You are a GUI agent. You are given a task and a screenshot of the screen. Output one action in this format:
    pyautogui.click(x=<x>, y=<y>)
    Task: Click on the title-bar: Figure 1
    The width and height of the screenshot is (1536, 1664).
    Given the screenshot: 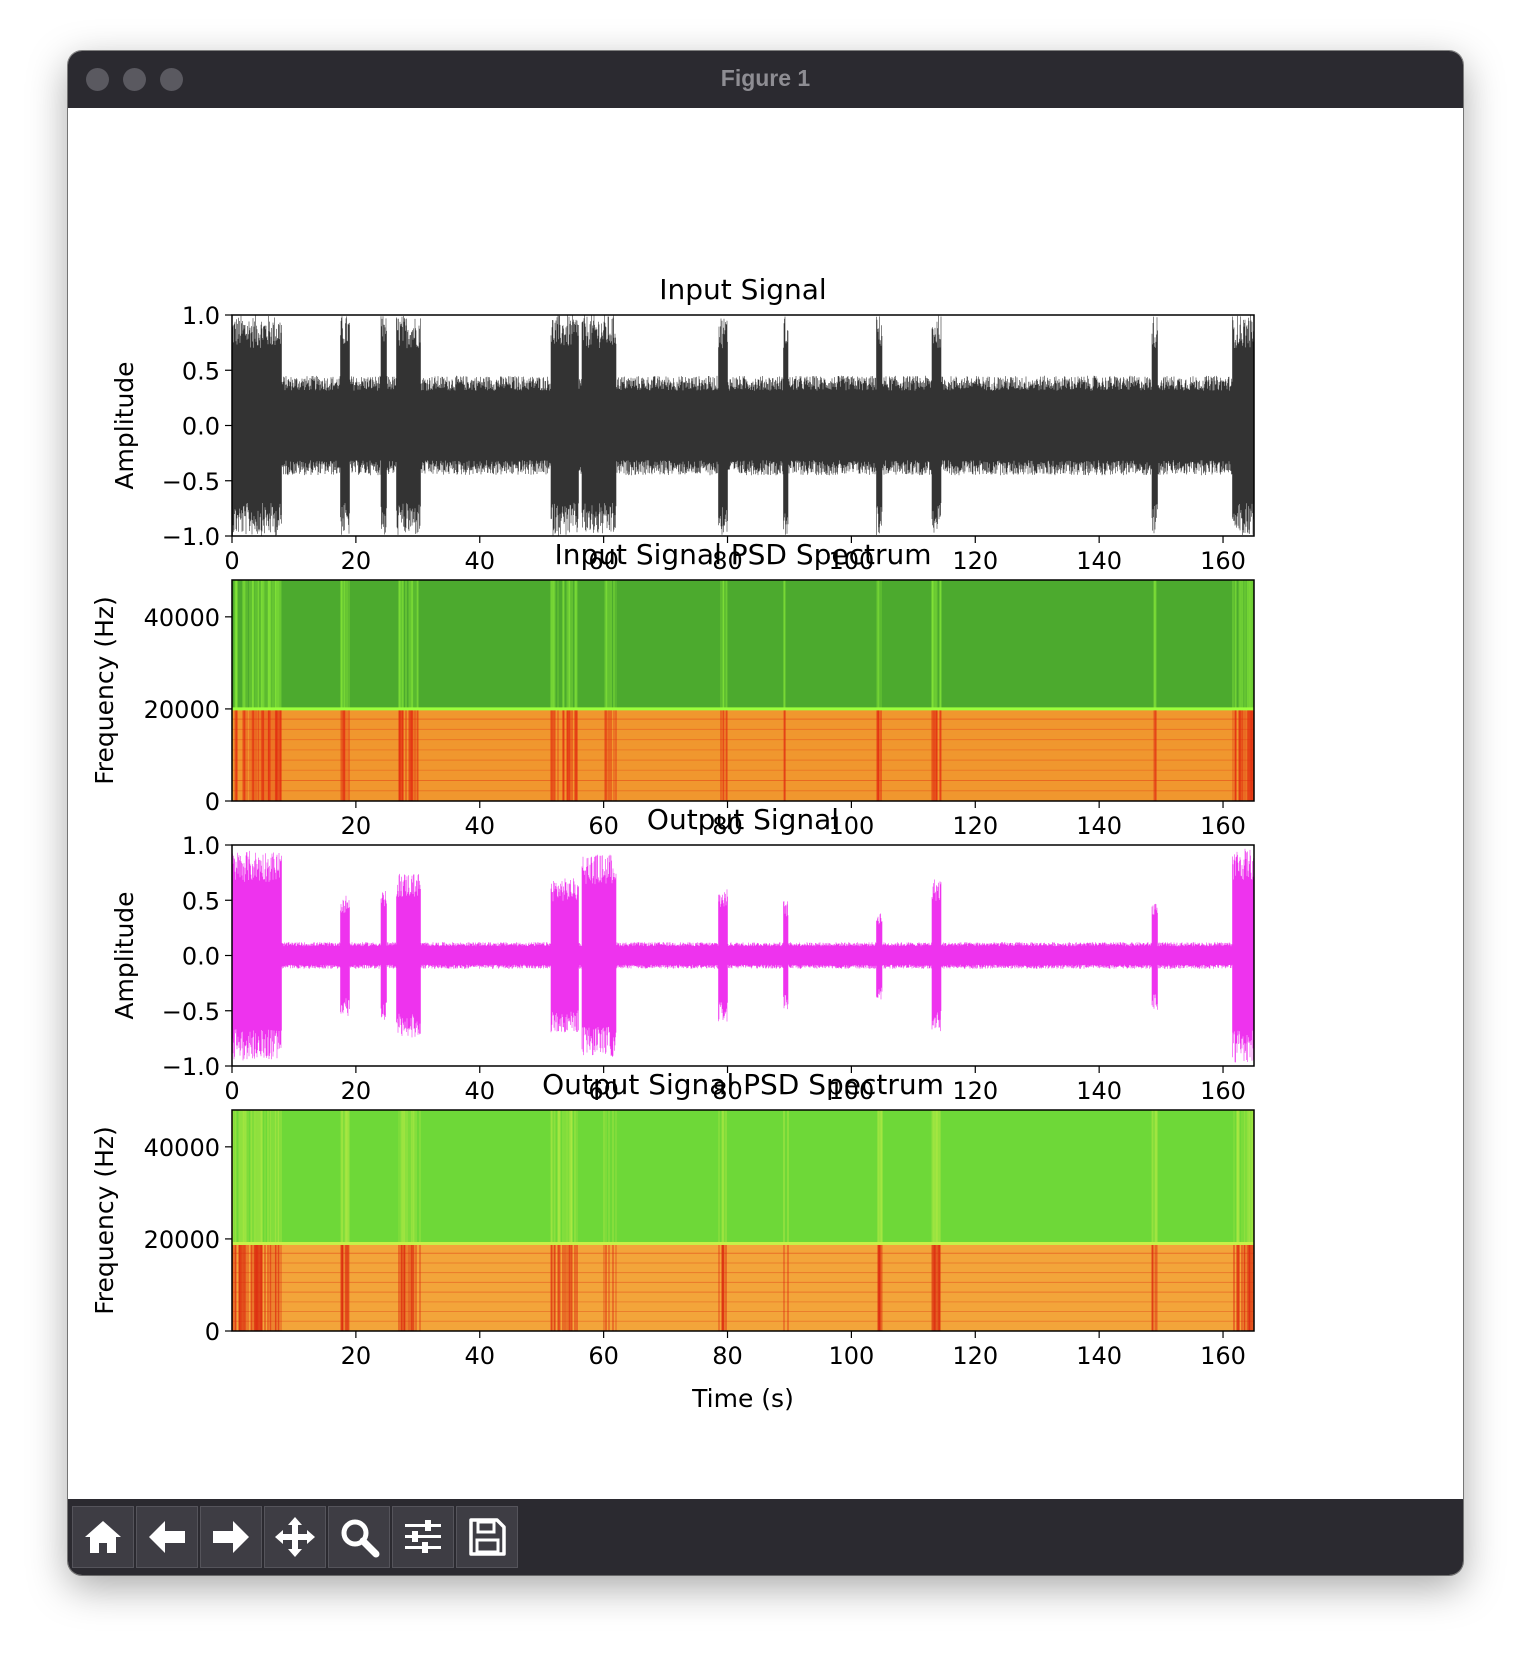 What is the action you would take?
    pyautogui.click(x=765, y=79)
    